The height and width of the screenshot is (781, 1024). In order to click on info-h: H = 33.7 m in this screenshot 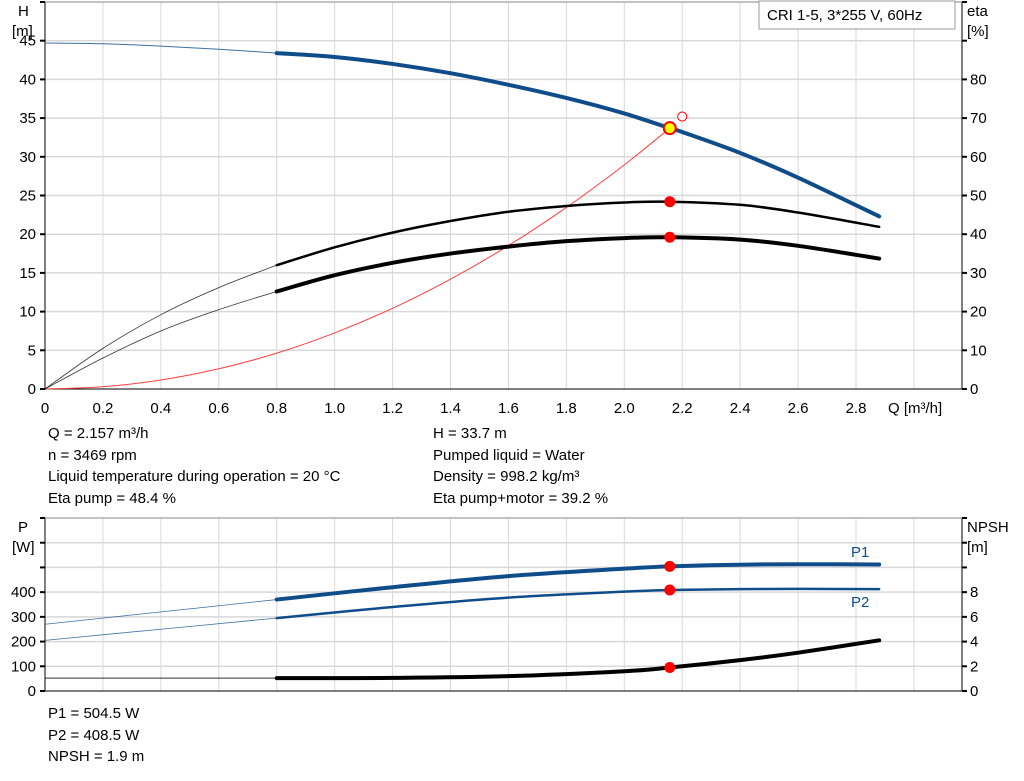, I will do `click(470, 433)`.